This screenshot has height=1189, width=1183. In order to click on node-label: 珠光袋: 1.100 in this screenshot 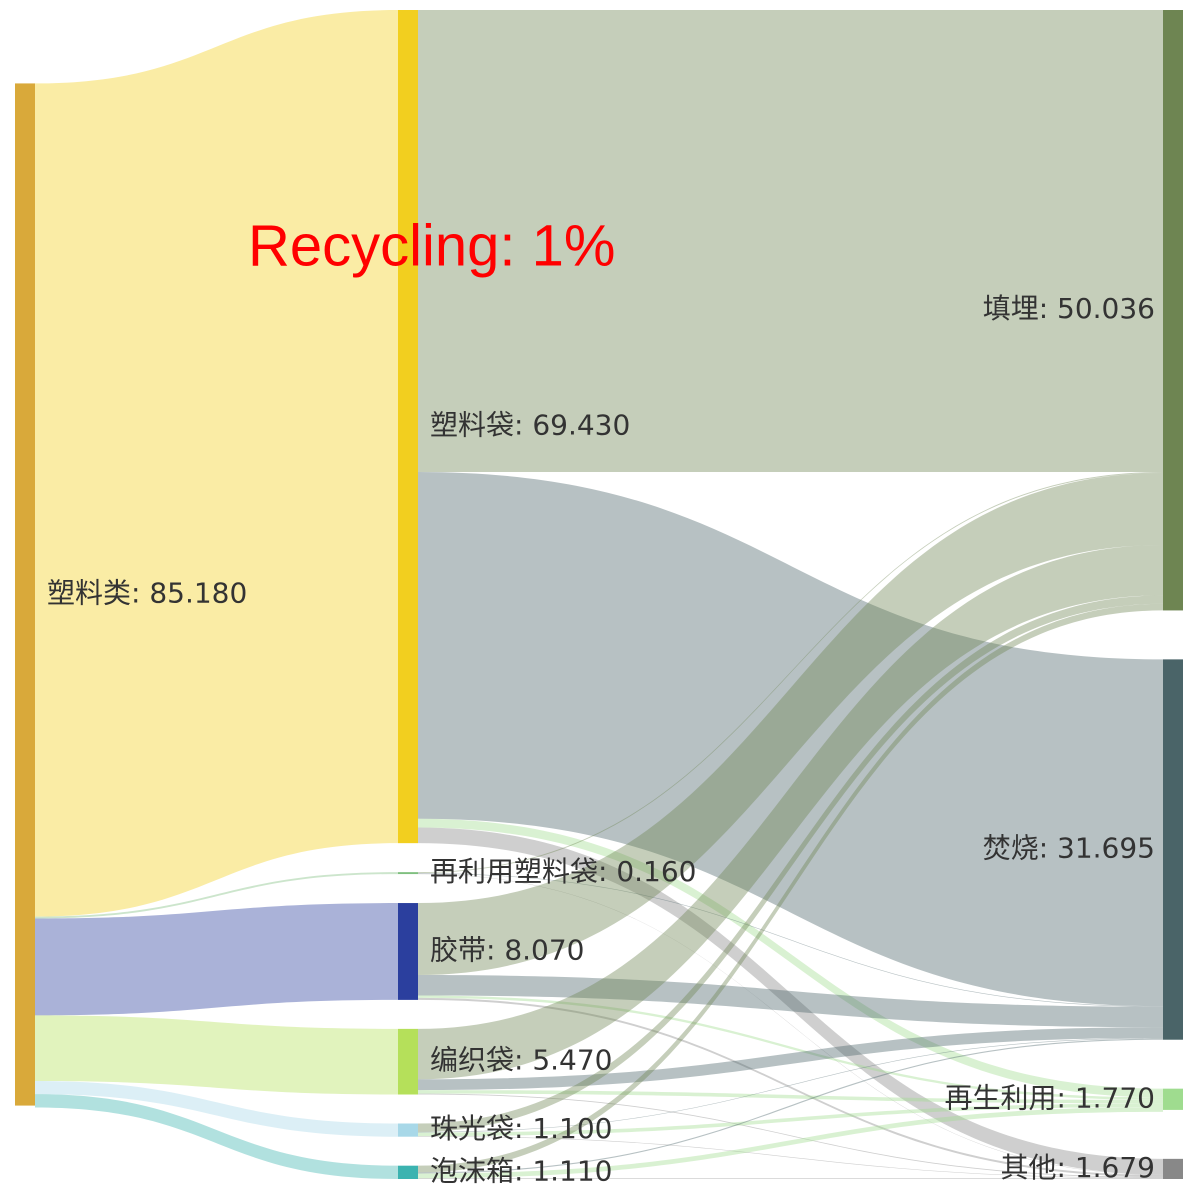, I will do `click(521, 1128)`.